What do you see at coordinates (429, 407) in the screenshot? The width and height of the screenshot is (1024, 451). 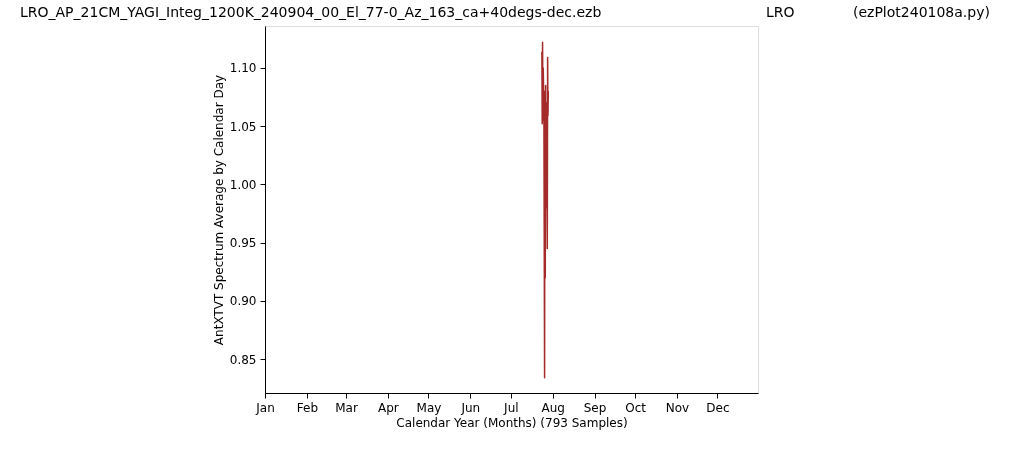 I see `x-tick-label: May` at bounding box center [429, 407].